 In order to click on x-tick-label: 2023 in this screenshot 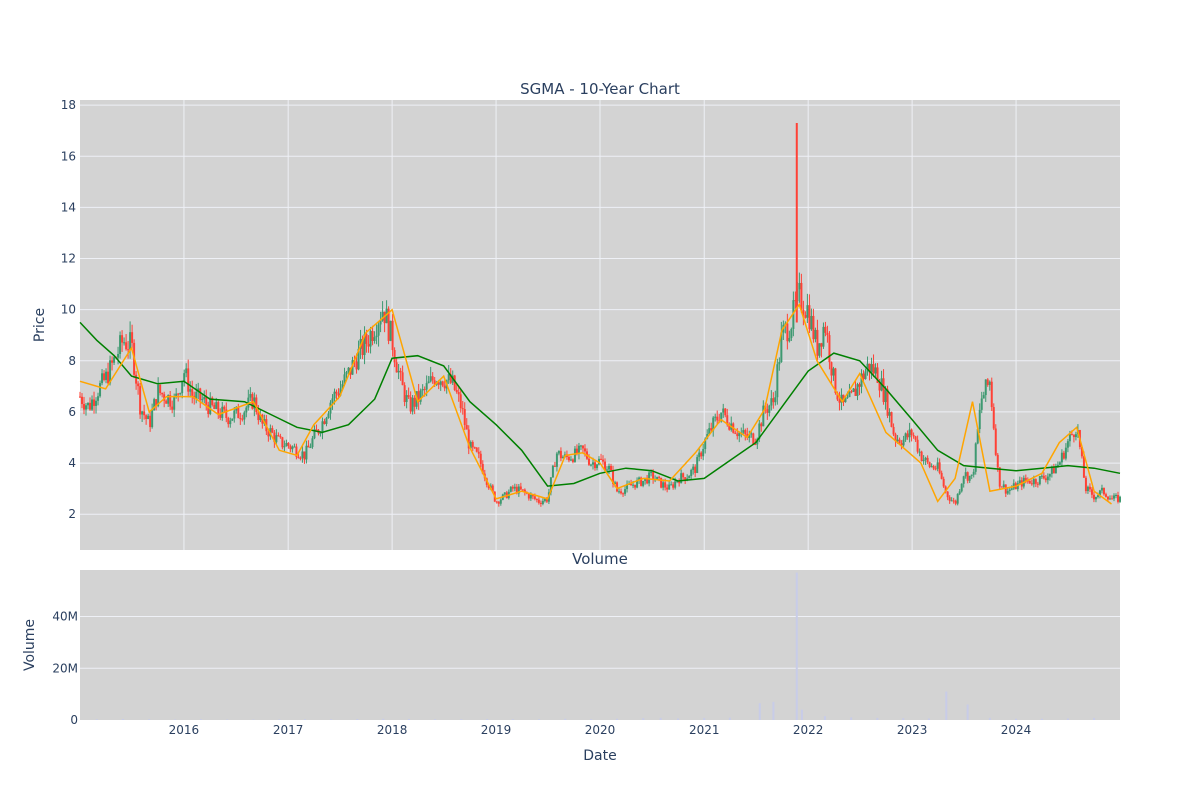, I will do `click(912, 730)`.